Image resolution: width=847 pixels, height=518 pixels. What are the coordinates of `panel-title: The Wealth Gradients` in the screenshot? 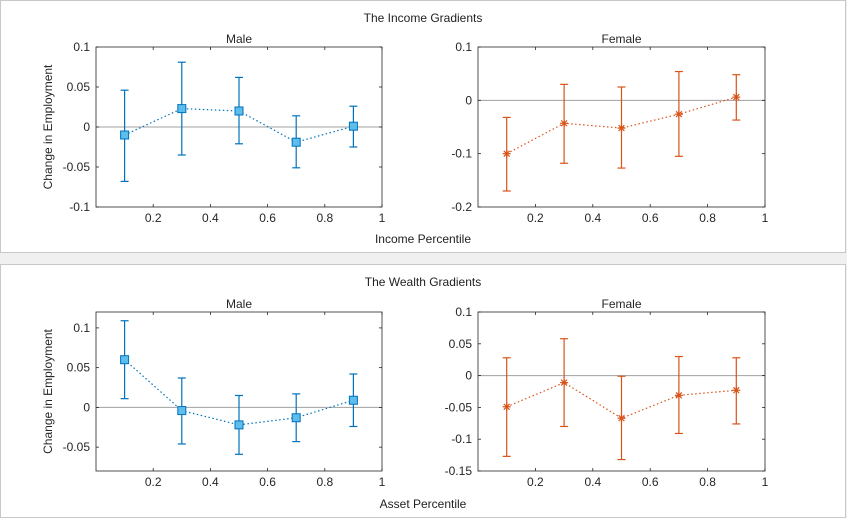 It's located at (423, 282).